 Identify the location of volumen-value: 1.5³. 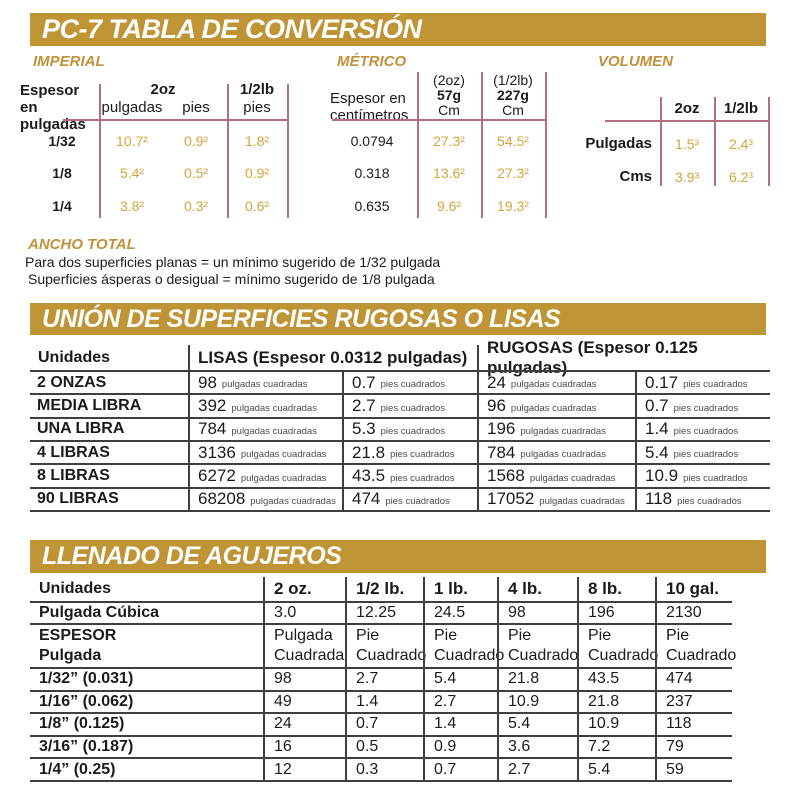
(687, 144).